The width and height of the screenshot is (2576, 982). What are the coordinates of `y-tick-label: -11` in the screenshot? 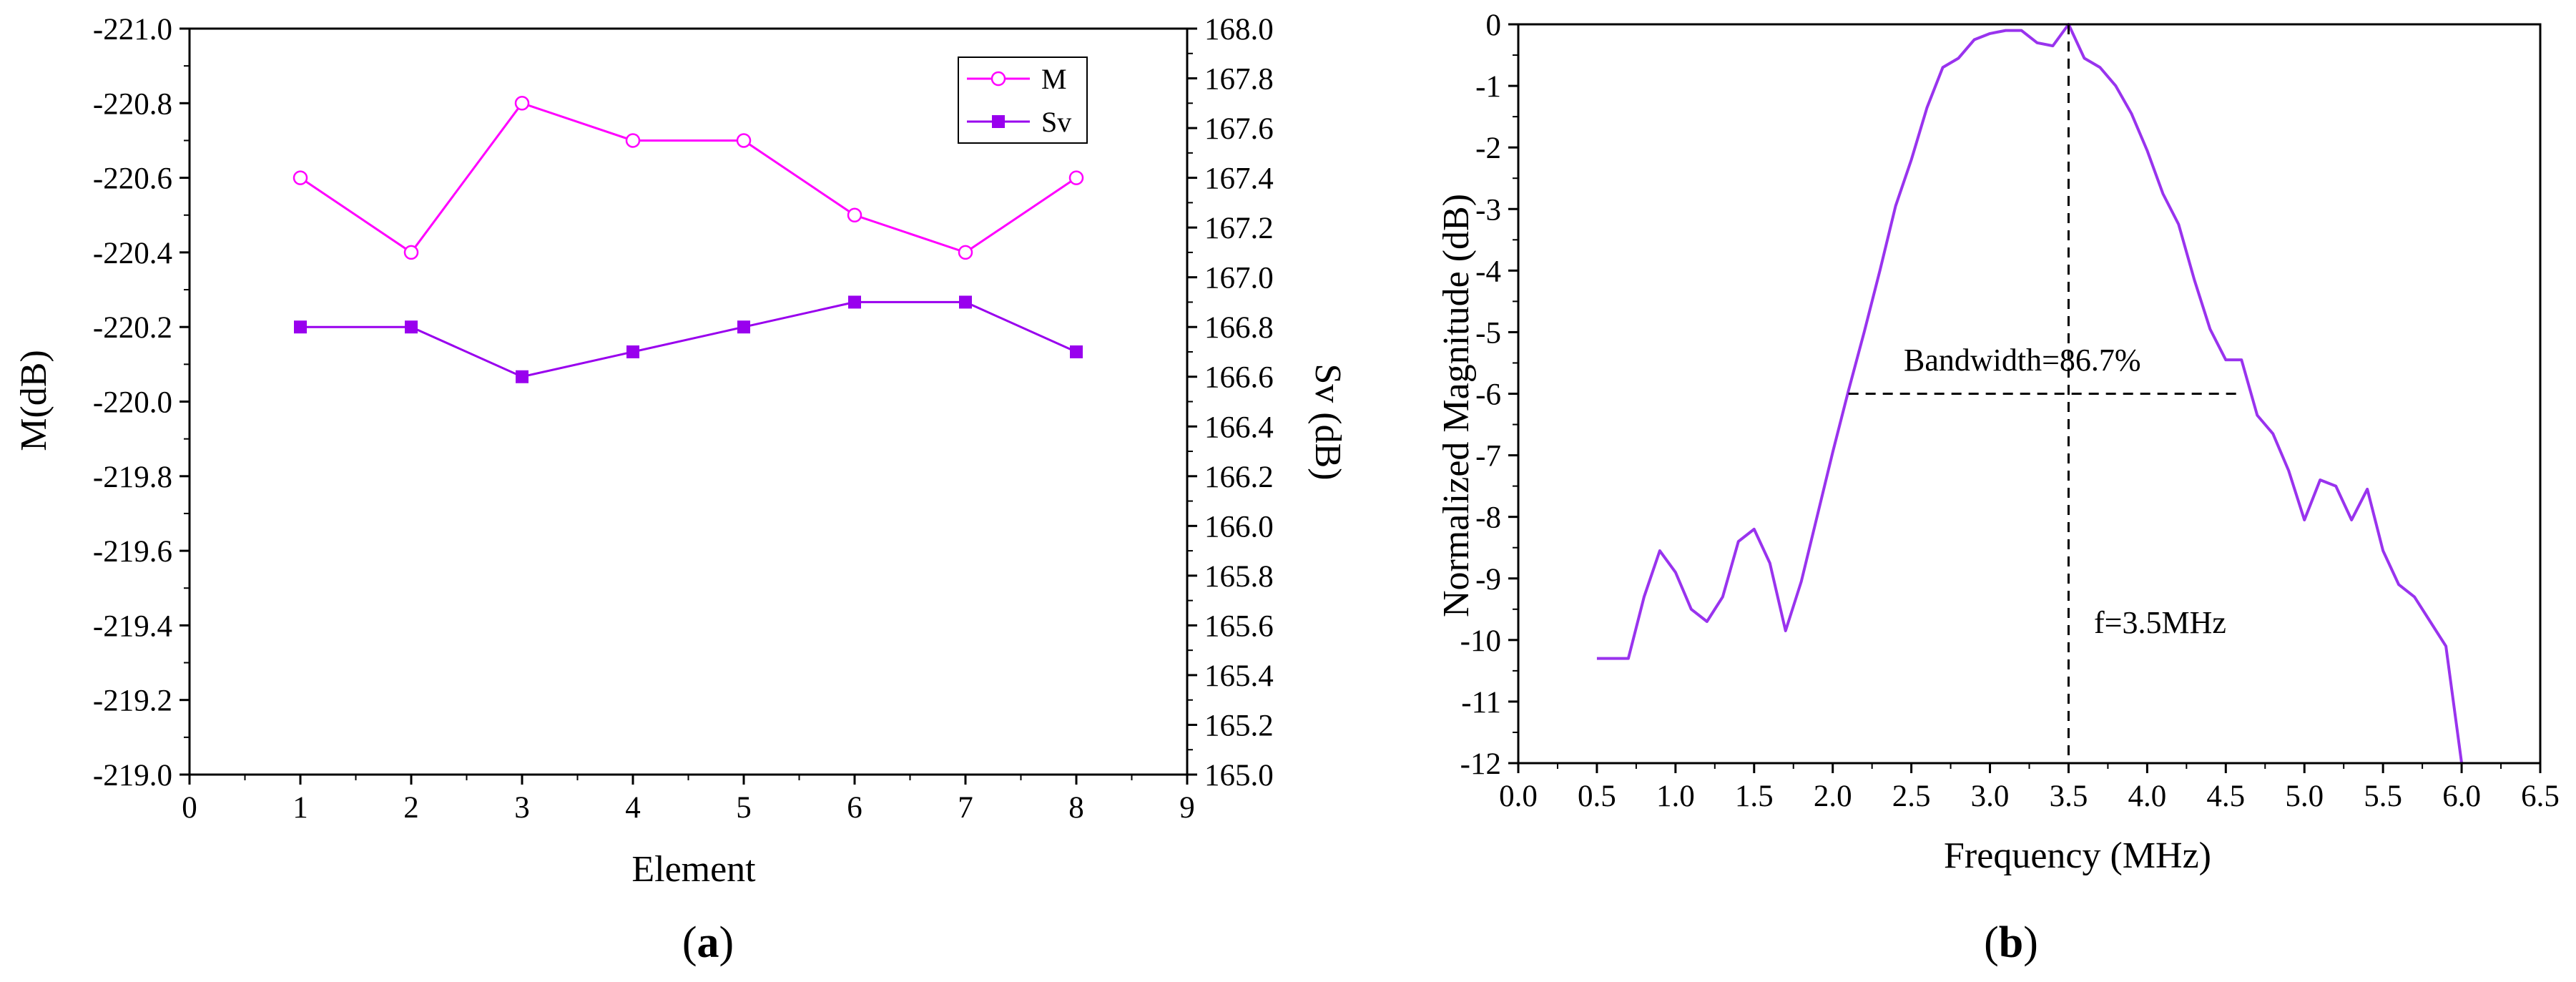 It's located at (1481, 703).